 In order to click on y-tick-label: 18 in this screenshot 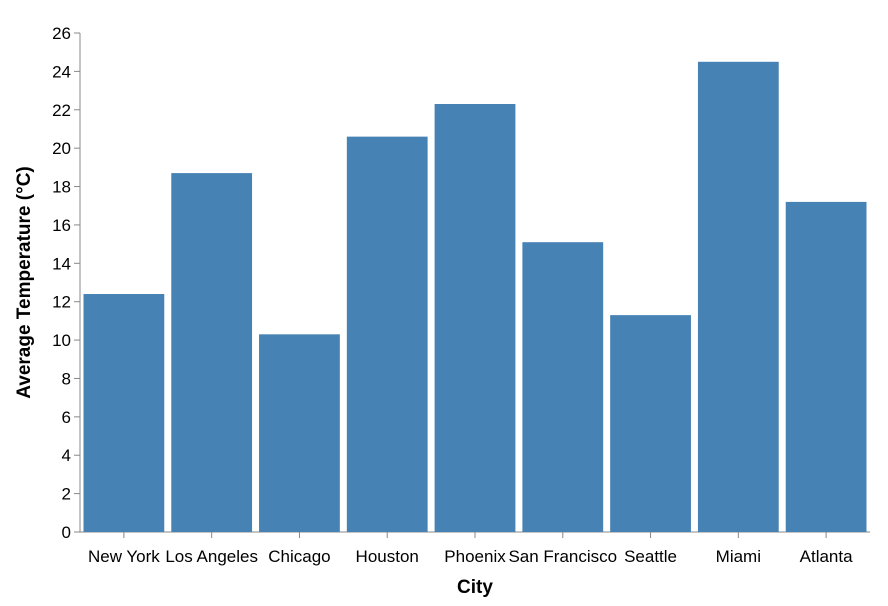, I will do `click(61, 187)`.